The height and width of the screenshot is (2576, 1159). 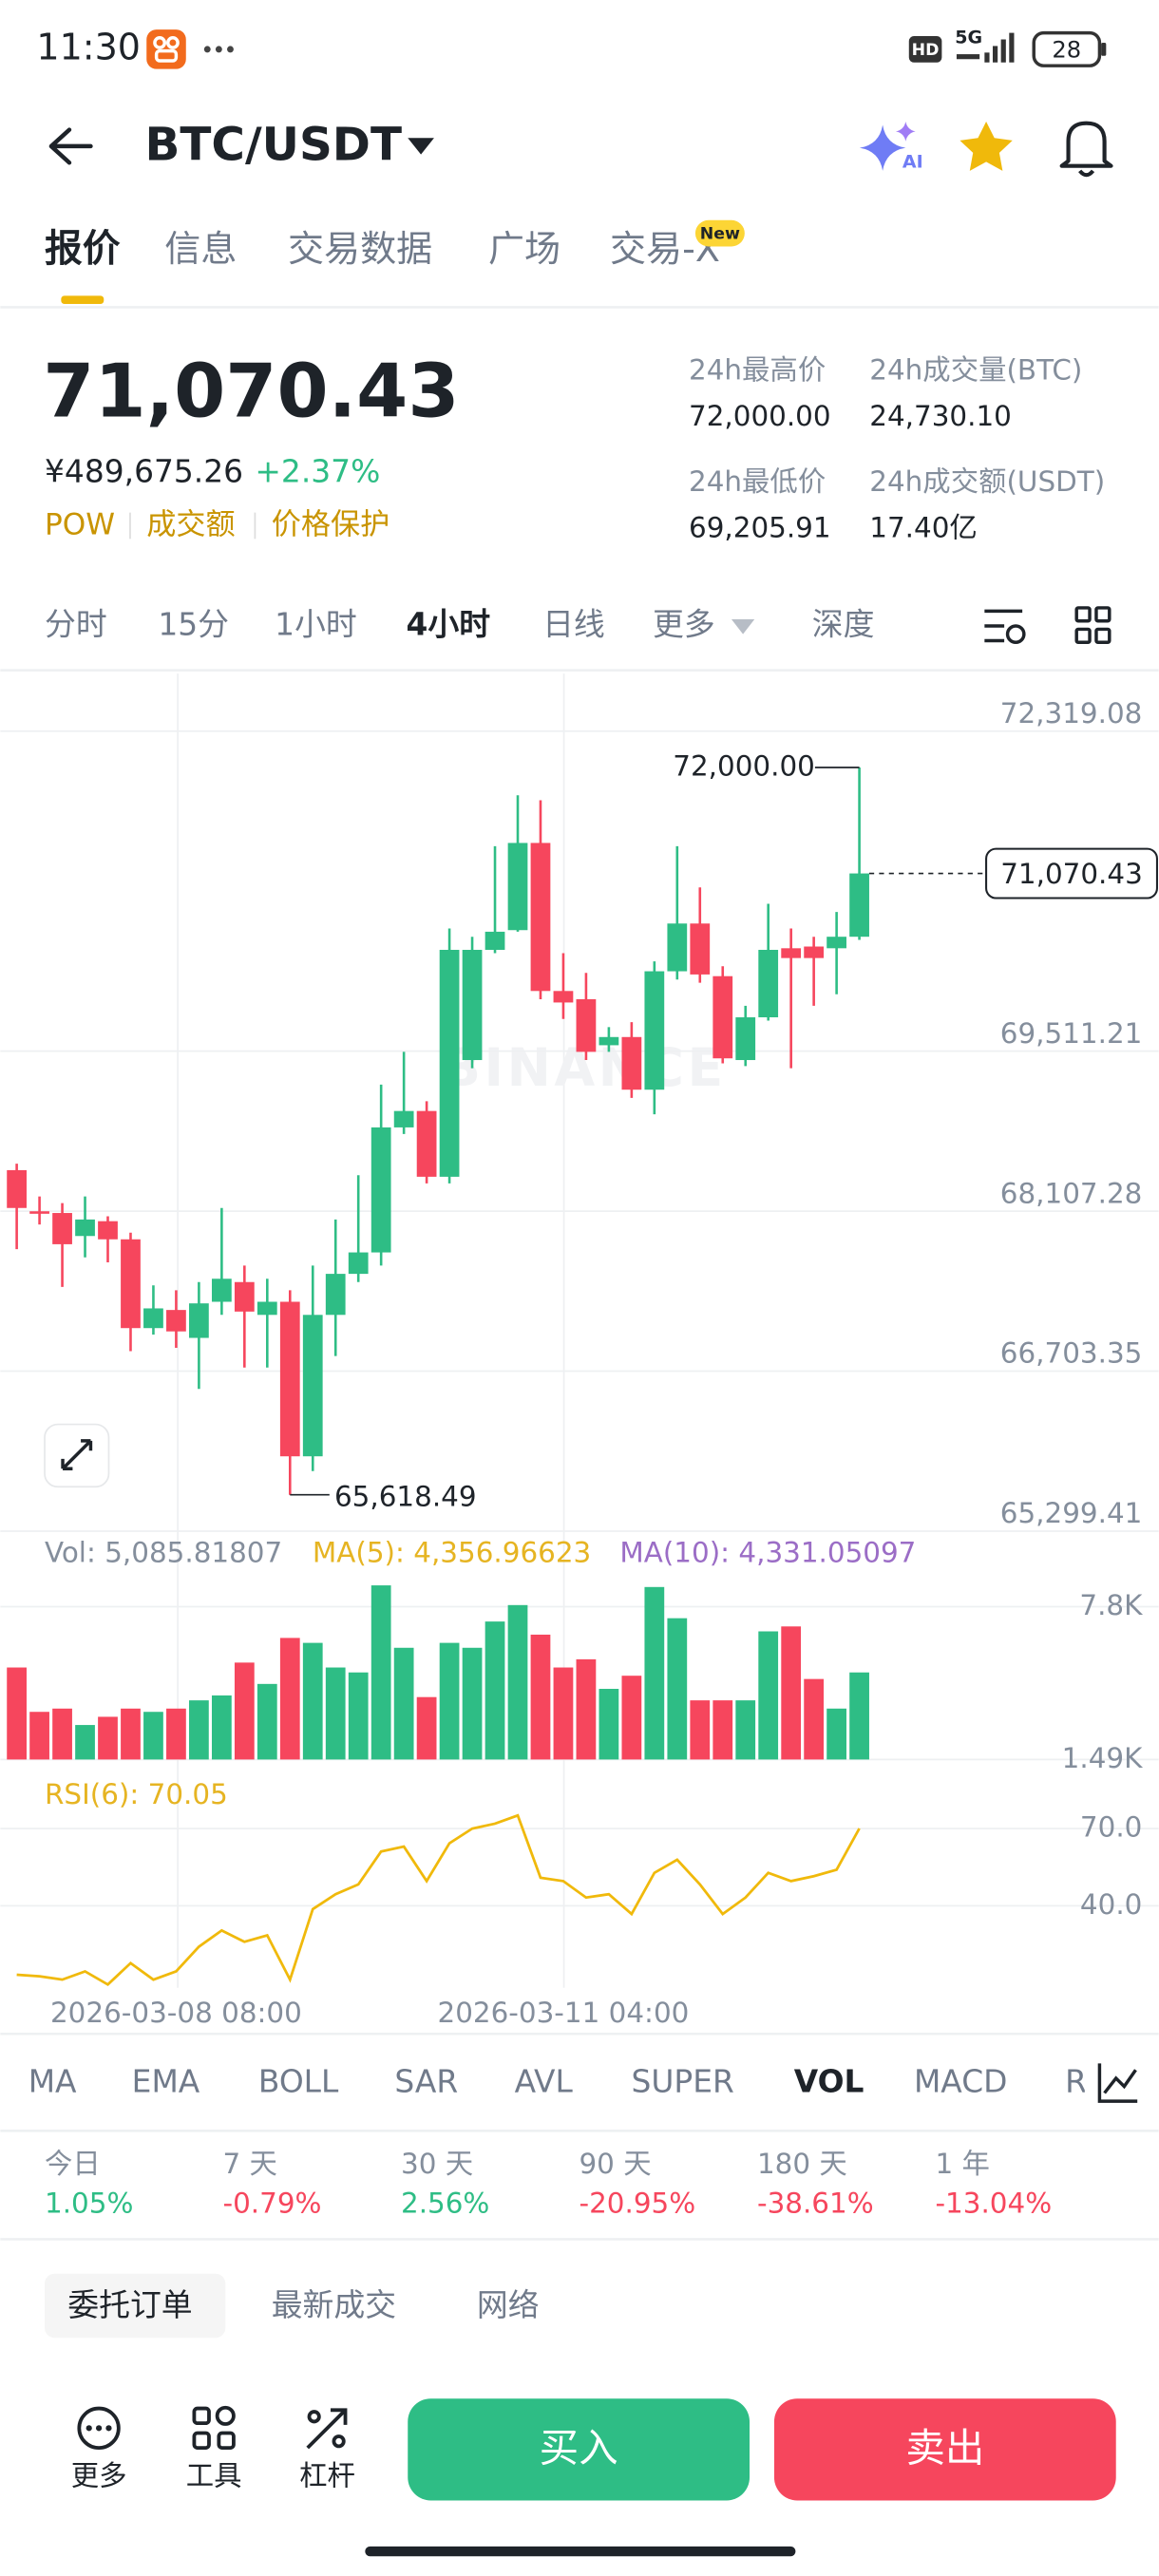 I want to click on period-change: -0.79%, so click(x=272, y=2204).